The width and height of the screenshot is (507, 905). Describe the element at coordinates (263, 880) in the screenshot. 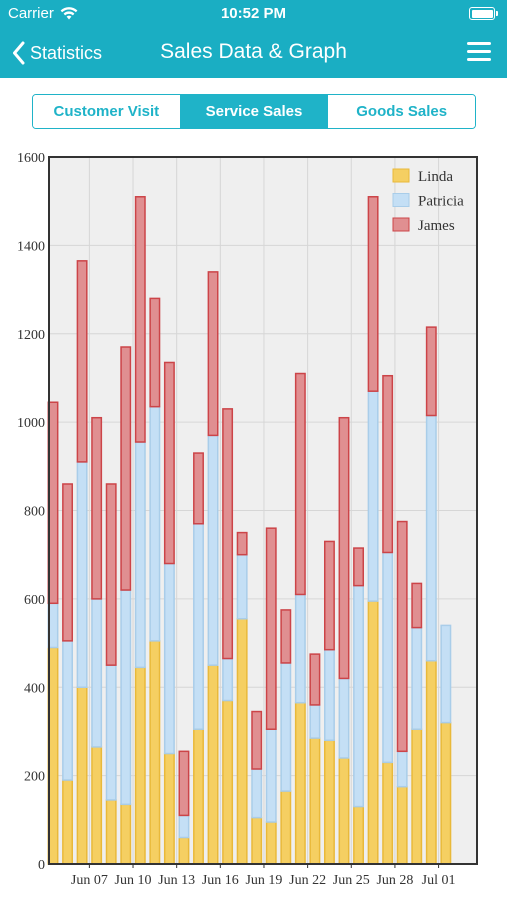

I see `x-tick-label: Jun 19` at that location.